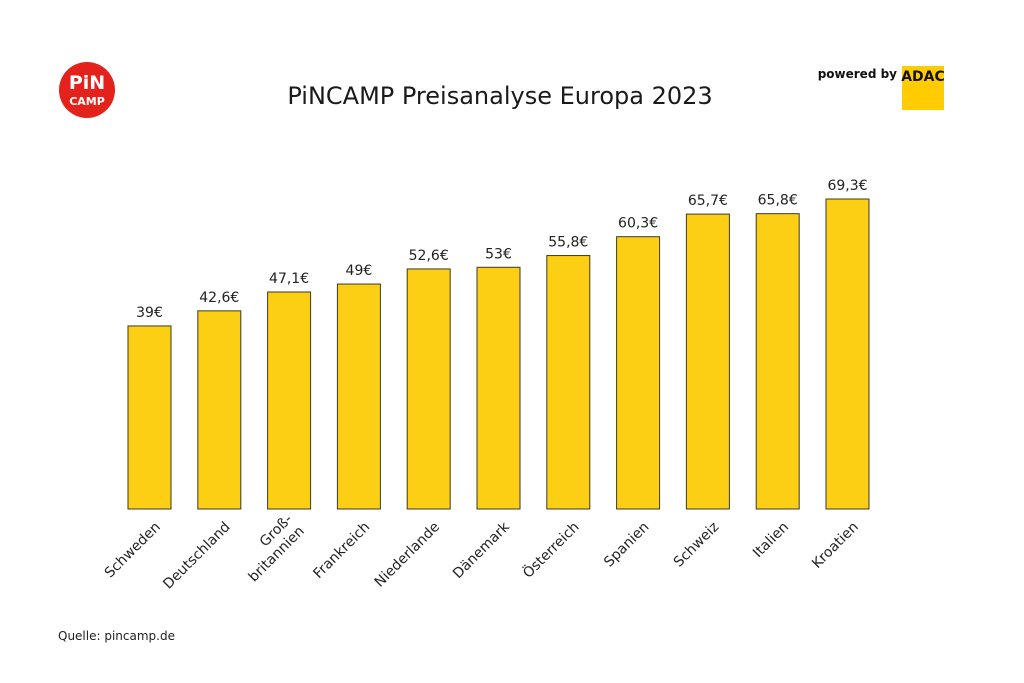 The width and height of the screenshot is (1024, 683). I want to click on data-label: 52,6€, so click(429, 256).